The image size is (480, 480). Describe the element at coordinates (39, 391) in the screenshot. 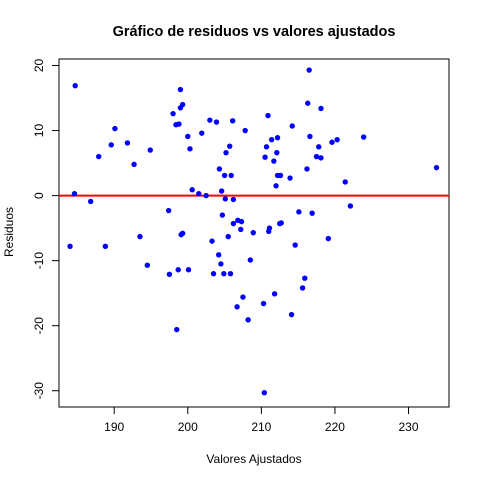

I see `y-tick-label: -30` at that location.